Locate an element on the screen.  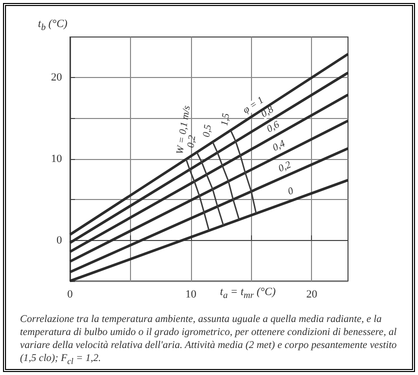
y-tick-label: 20 is located at coordinates (56, 78).